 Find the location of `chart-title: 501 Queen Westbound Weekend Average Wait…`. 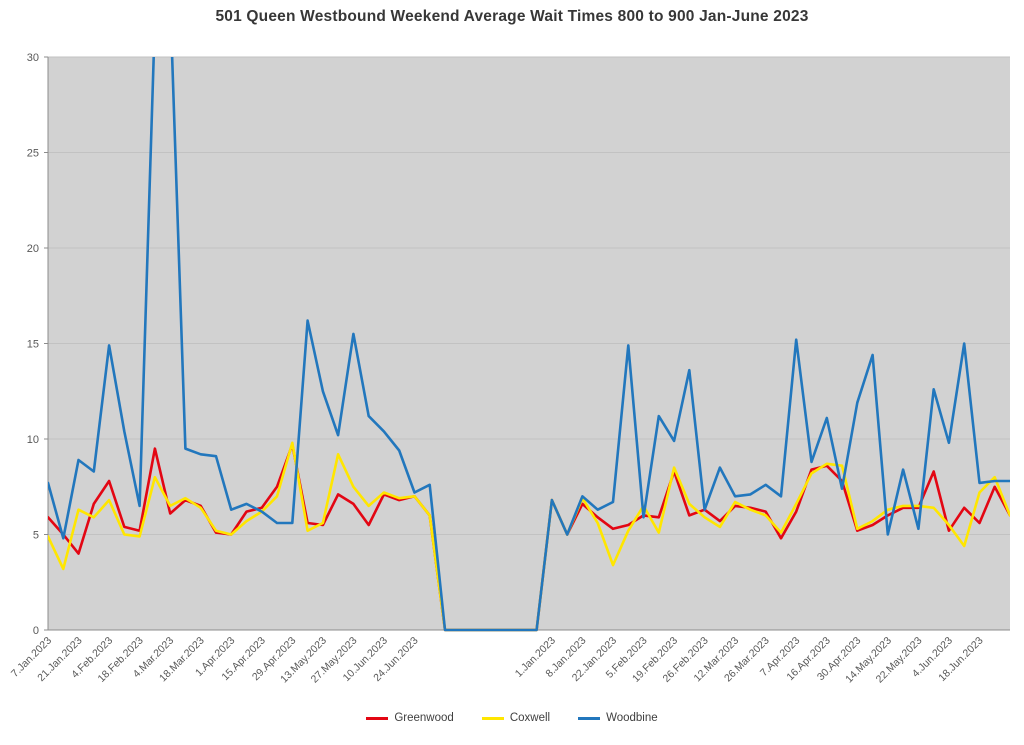

chart-title: 501 Queen Westbound Weekend Average Wait… is located at coordinates (512, 16).